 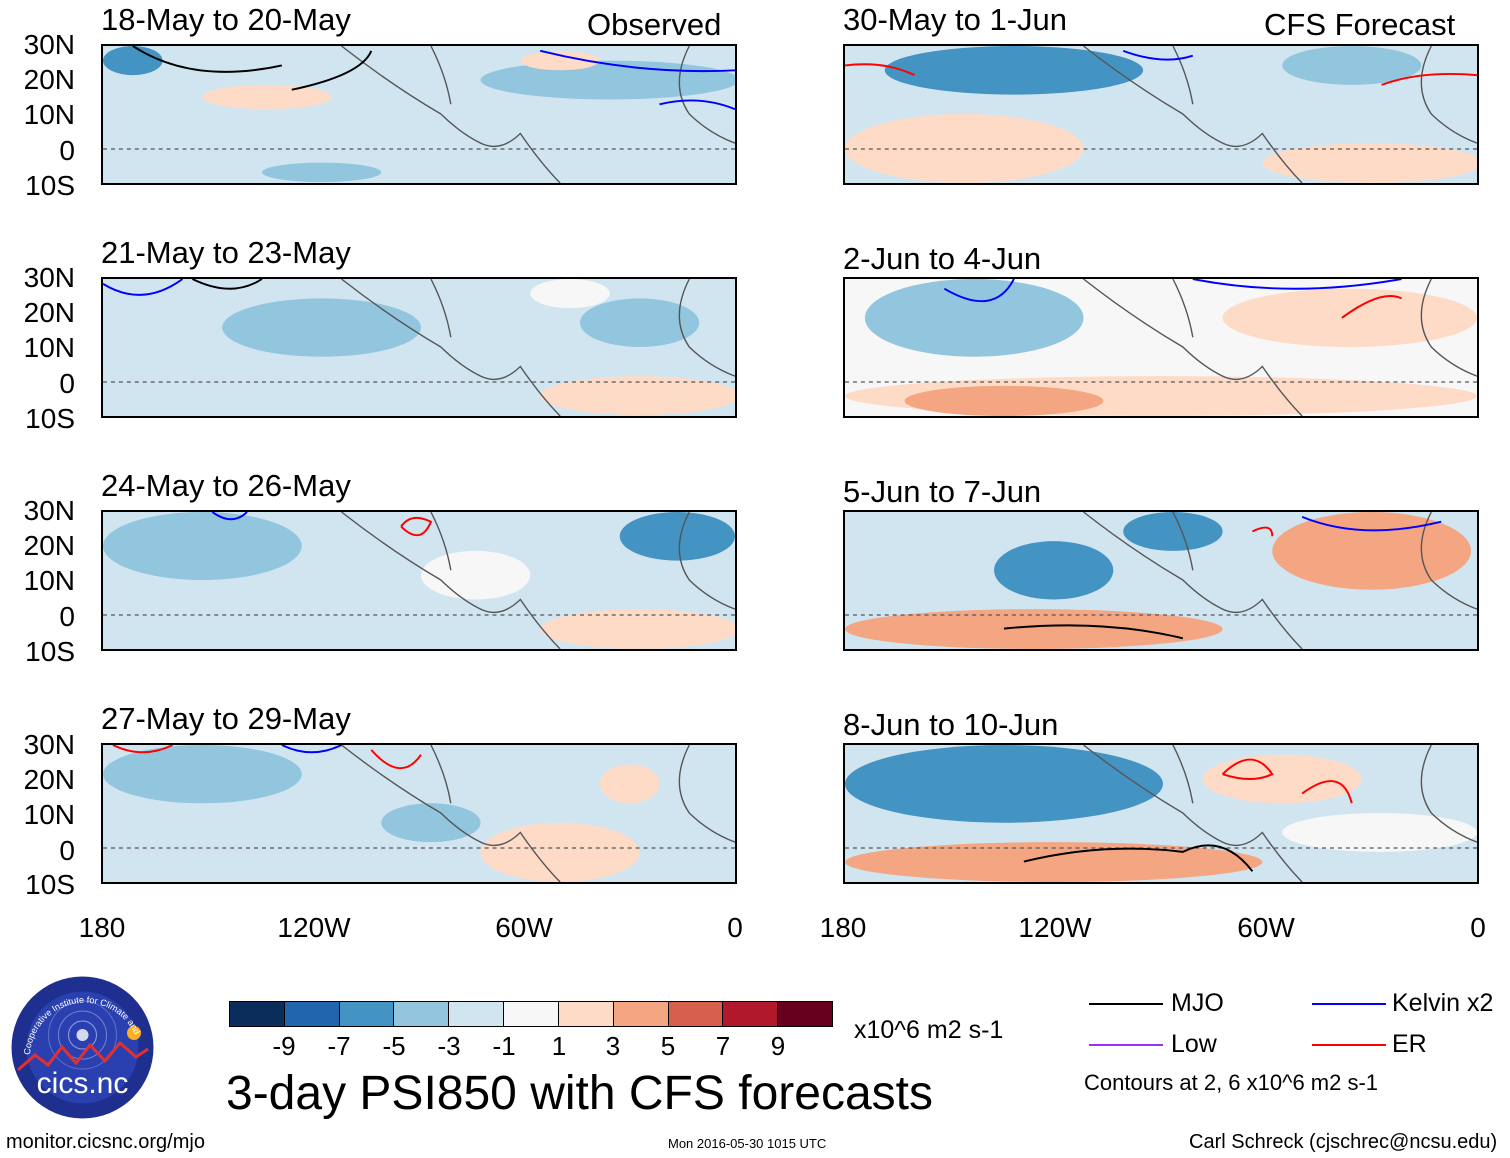 I want to click on map-panel-7-plot, so click(x=1161, y=580).